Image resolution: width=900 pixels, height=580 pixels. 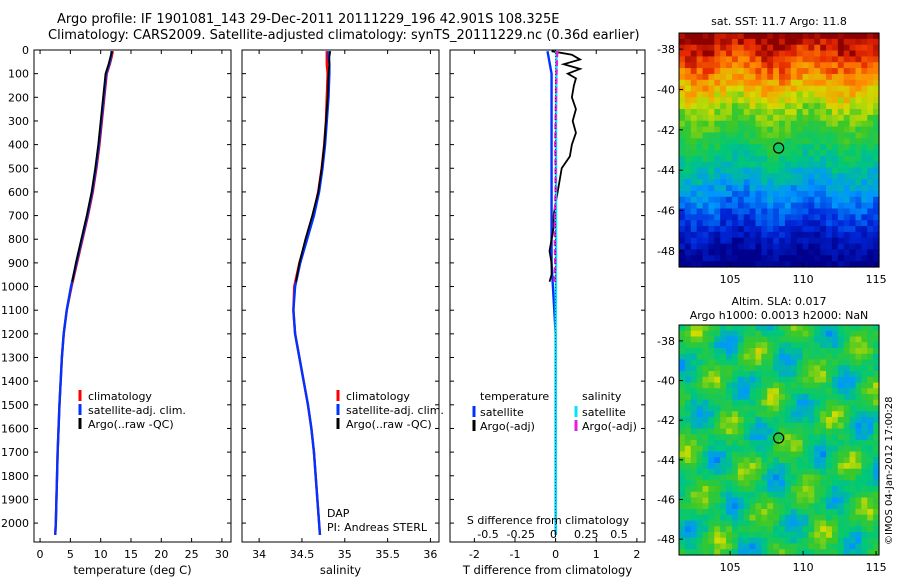 I want to click on sst_map-ytick-label: -48, so click(x=666, y=251).